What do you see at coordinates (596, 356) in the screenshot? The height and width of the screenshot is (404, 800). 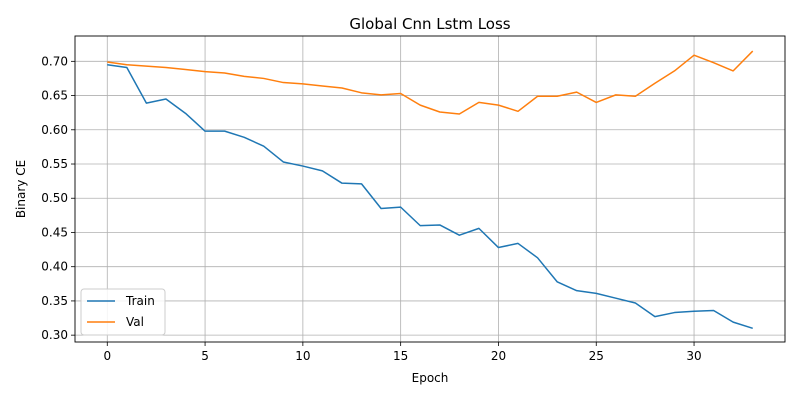 I see `x-tick-label: 25` at bounding box center [596, 356].